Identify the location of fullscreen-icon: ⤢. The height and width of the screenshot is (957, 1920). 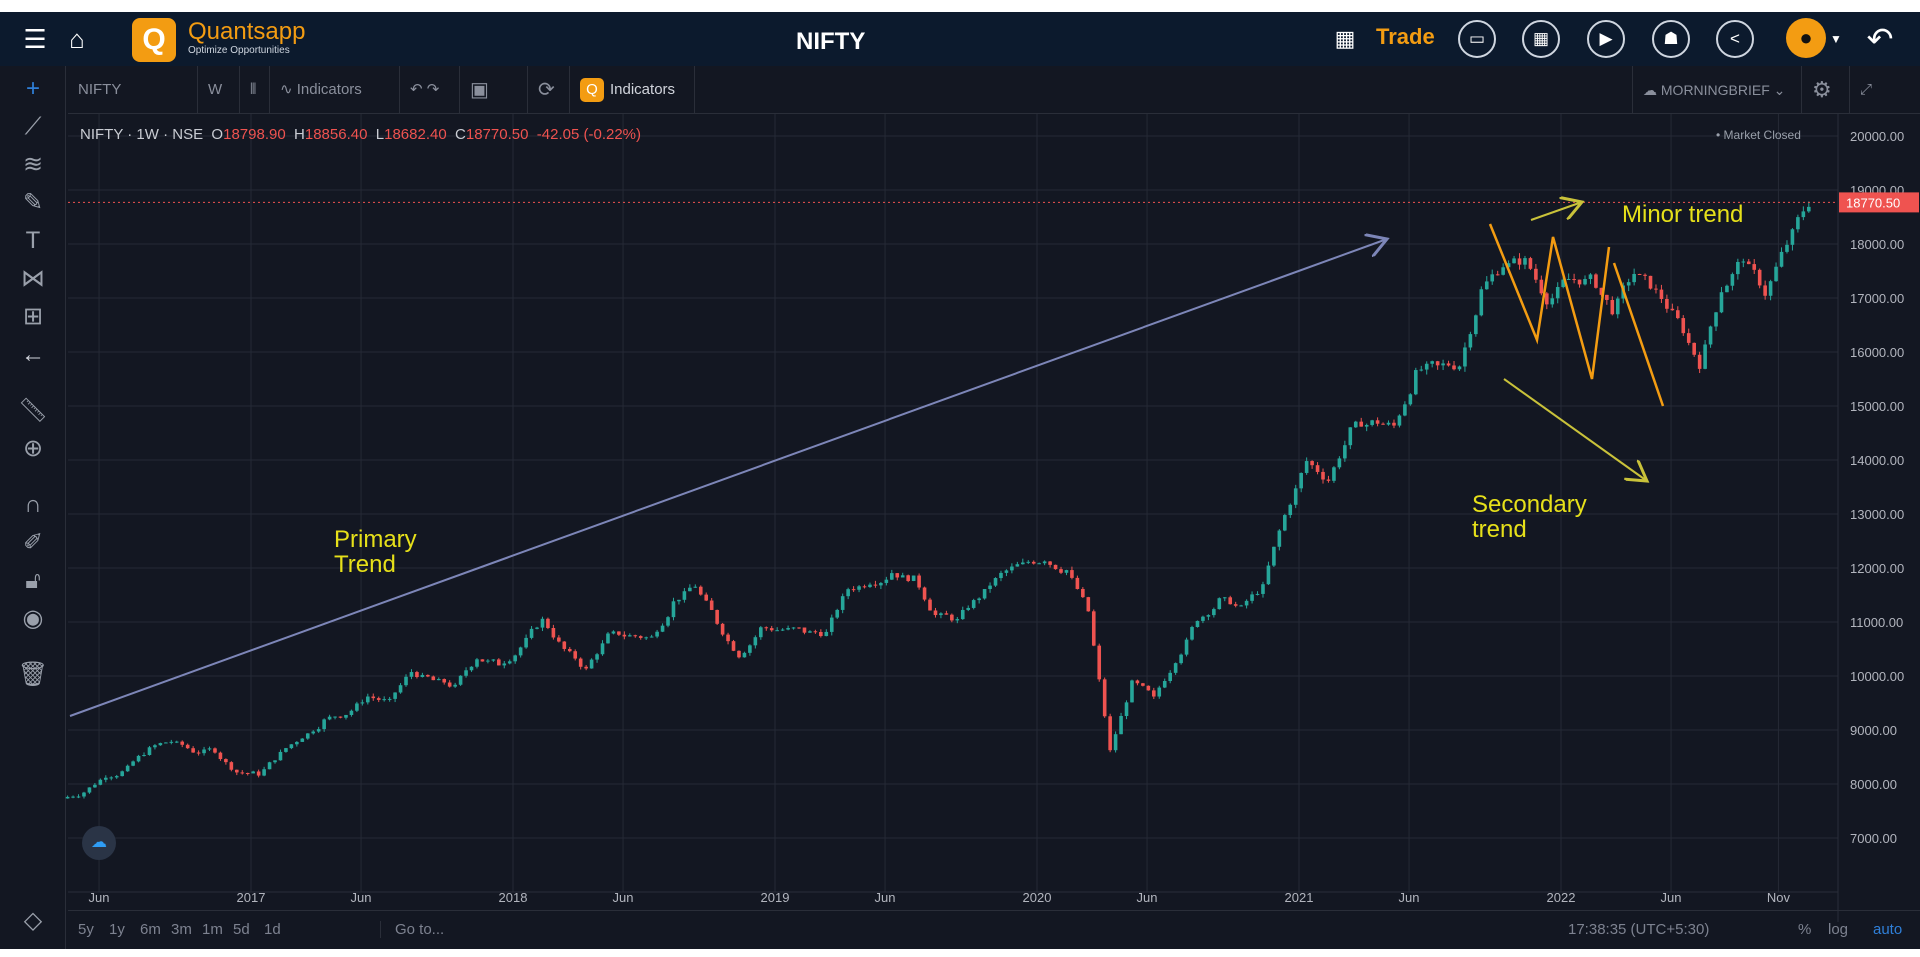
(1866, 89).